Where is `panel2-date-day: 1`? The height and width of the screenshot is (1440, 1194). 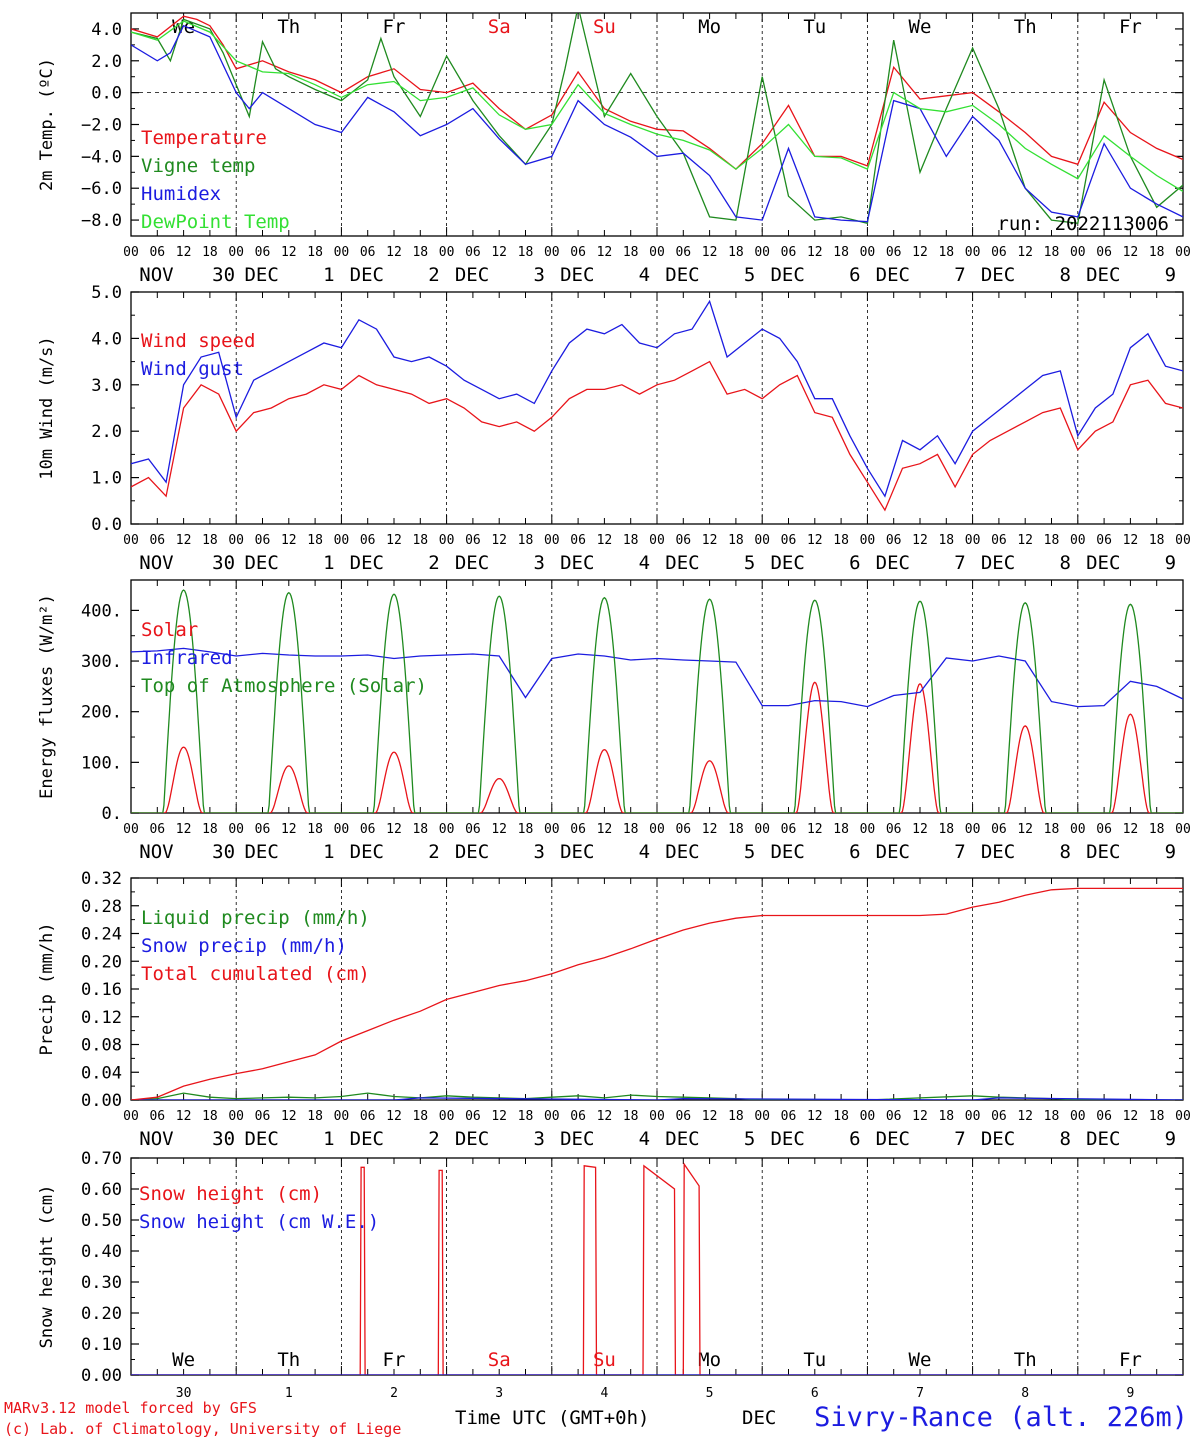 panel2-date-day: 1 is located at coordinates (328, 563).